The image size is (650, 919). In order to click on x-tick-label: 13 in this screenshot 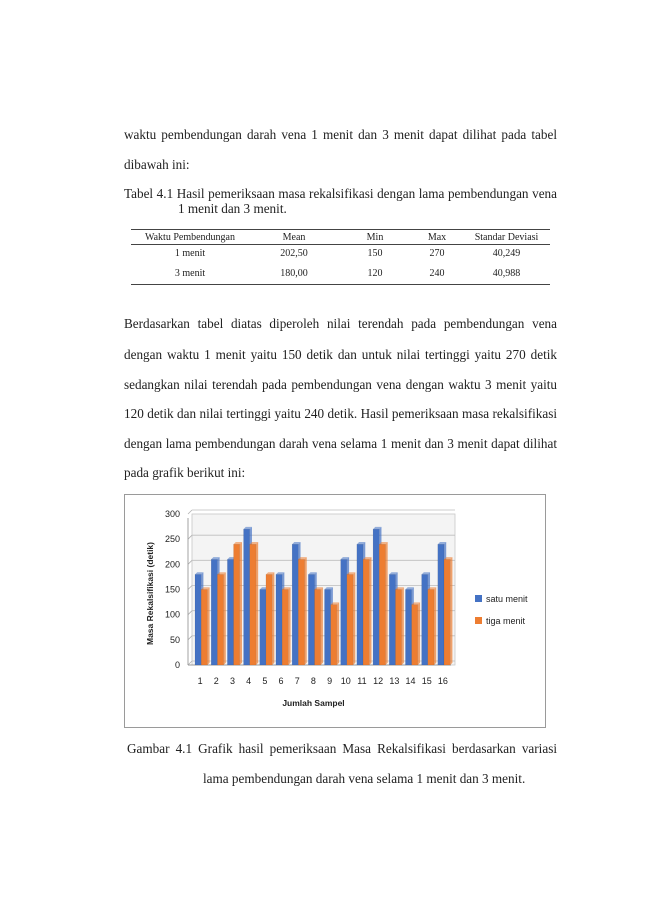, I will do `click(394, 681)`.